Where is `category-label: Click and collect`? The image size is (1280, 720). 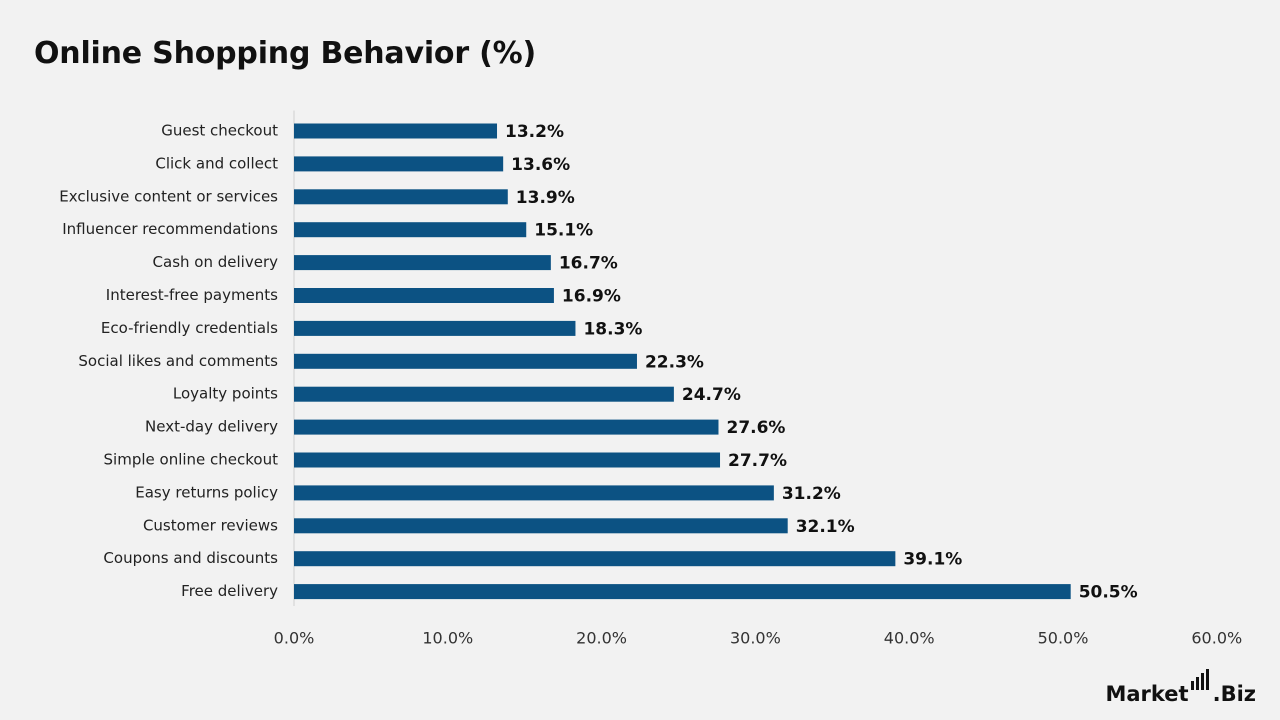 category-label: Click and collect is located at coordinates (216, 163).